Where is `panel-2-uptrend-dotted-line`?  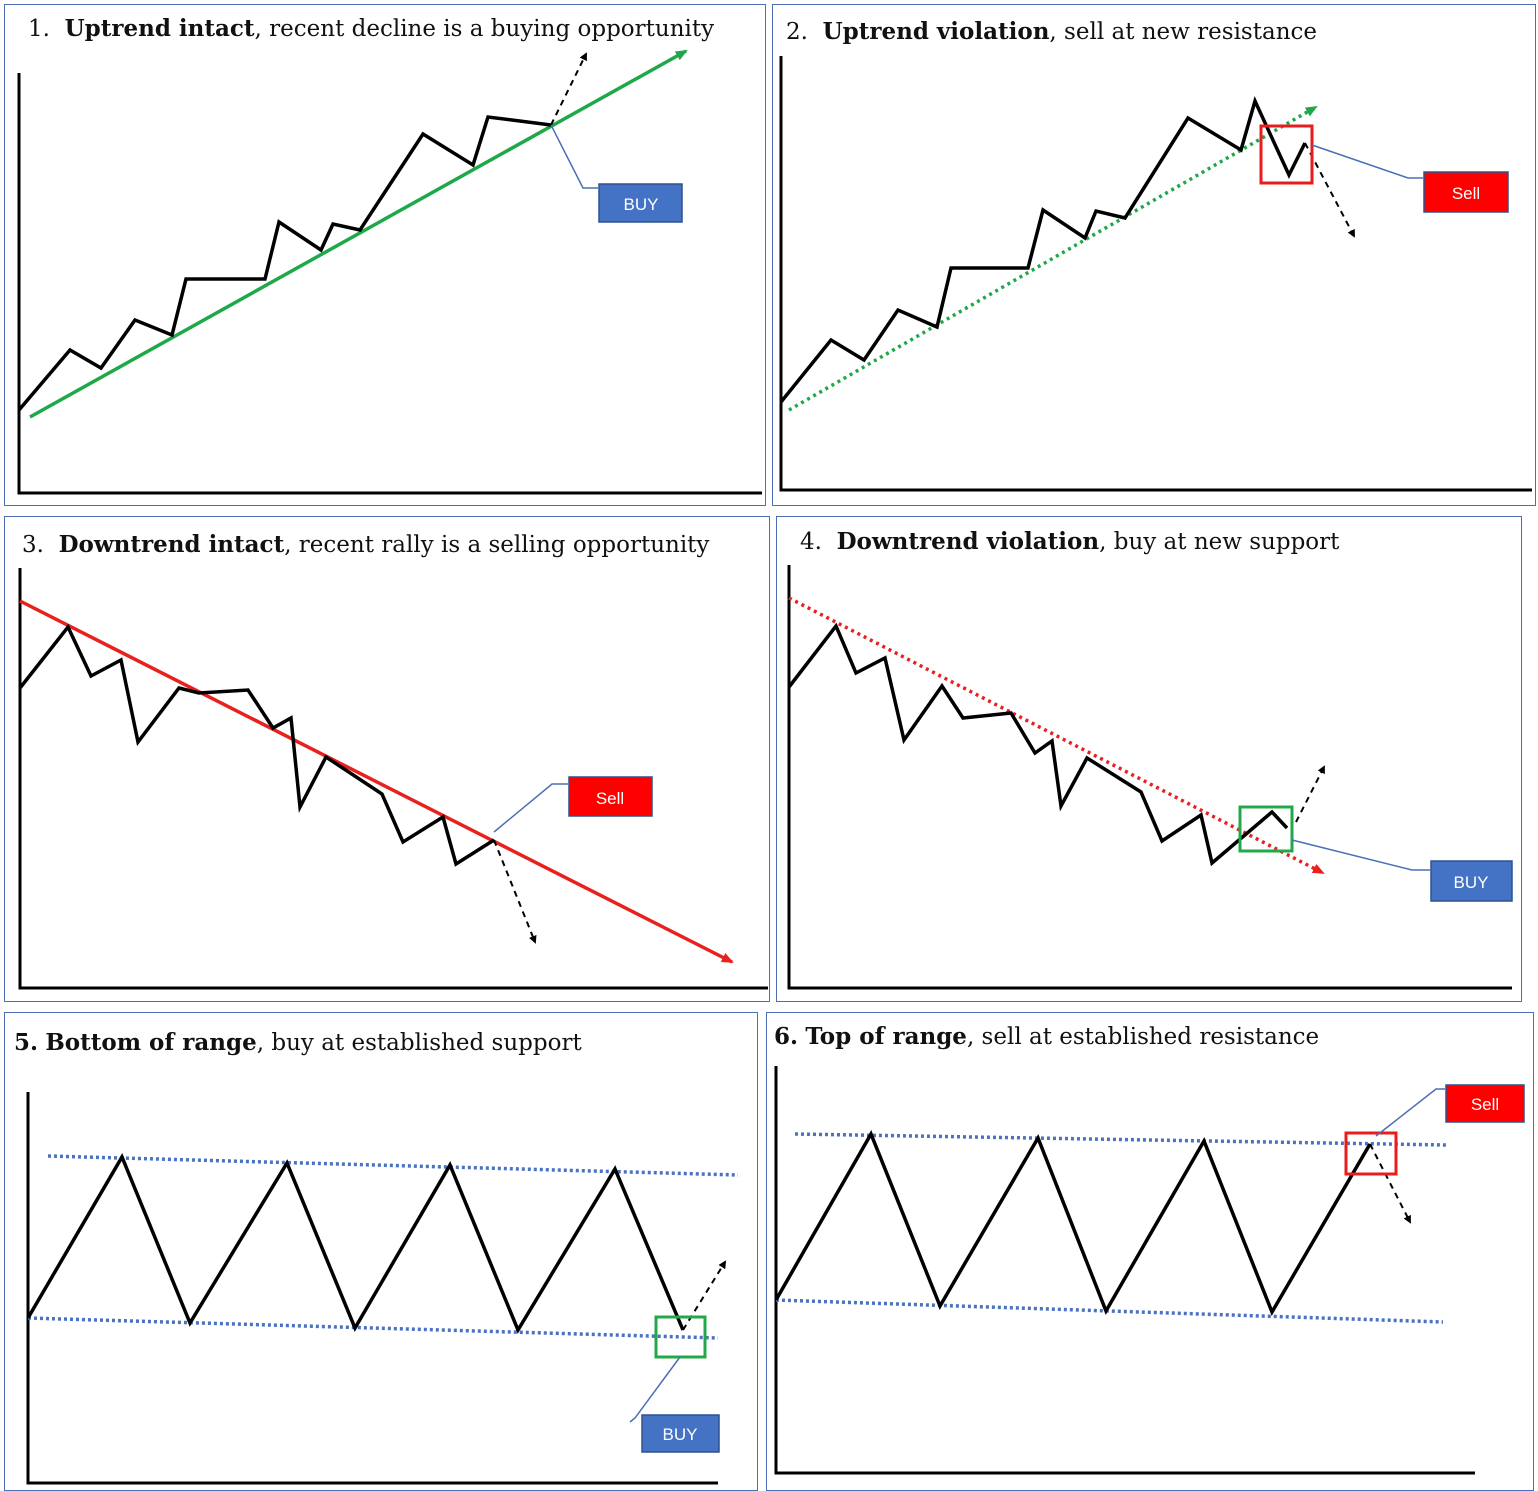 panel-2-uptrend-dotted-line is located at coordinates (1053, 258).